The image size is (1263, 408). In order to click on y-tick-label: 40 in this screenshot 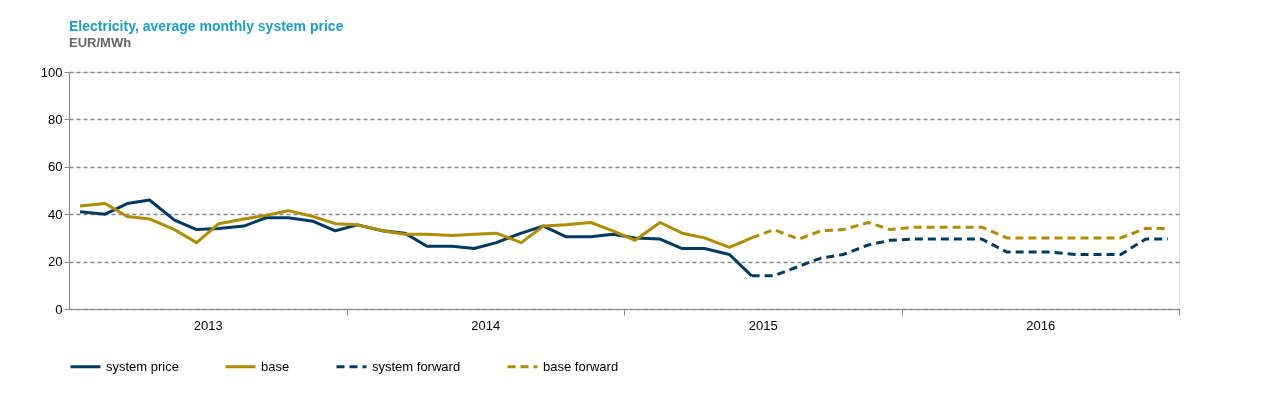, I will do `click(55, 214)`.